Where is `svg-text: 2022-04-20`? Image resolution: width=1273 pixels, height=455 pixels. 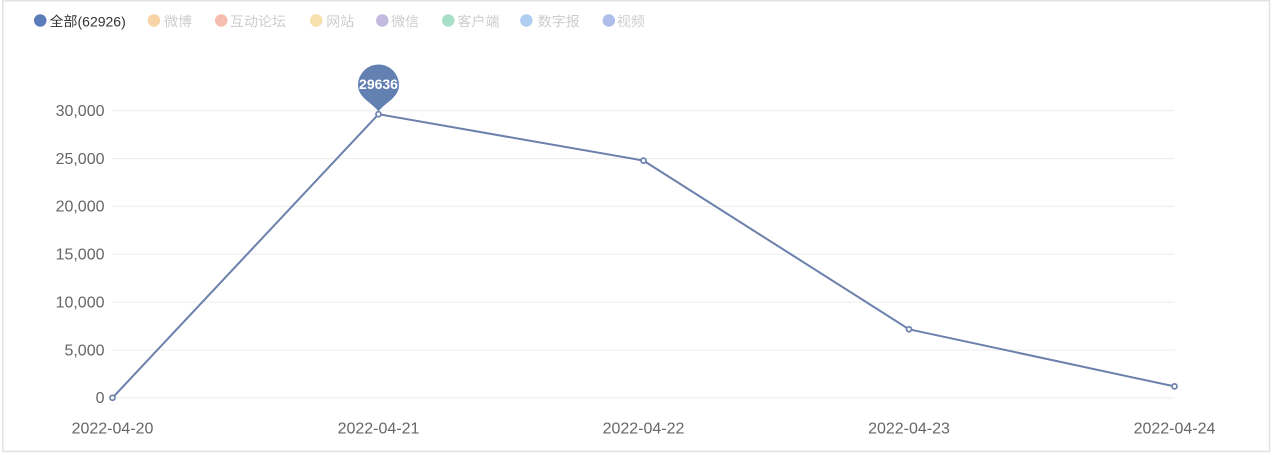 svg-text: 2022-04-20 is located at coordinates (113, 429).